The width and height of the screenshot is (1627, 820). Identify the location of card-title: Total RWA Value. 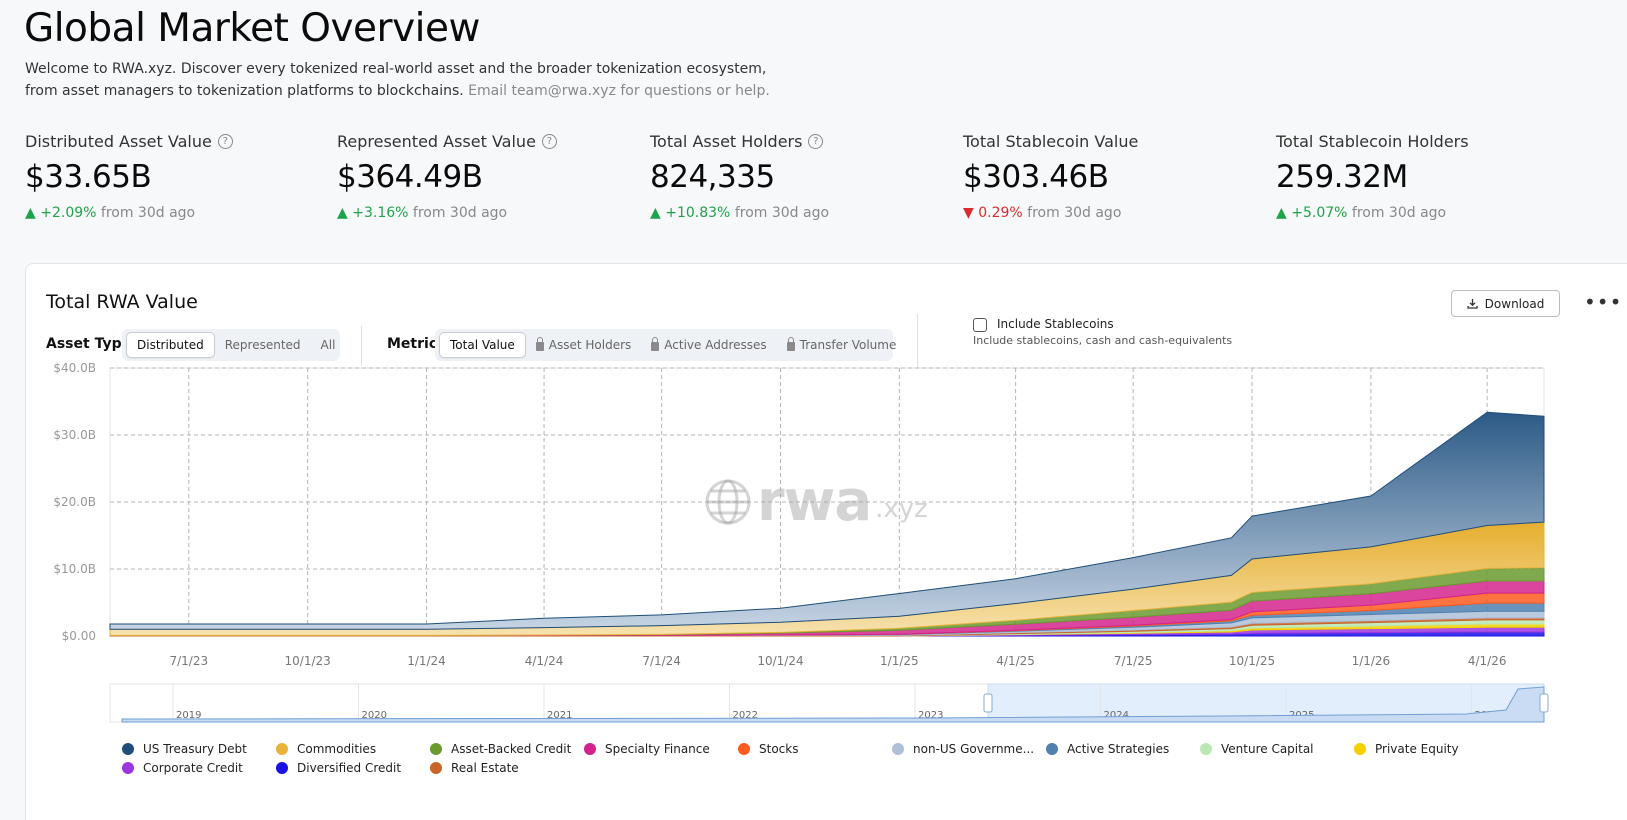
(122, 302).